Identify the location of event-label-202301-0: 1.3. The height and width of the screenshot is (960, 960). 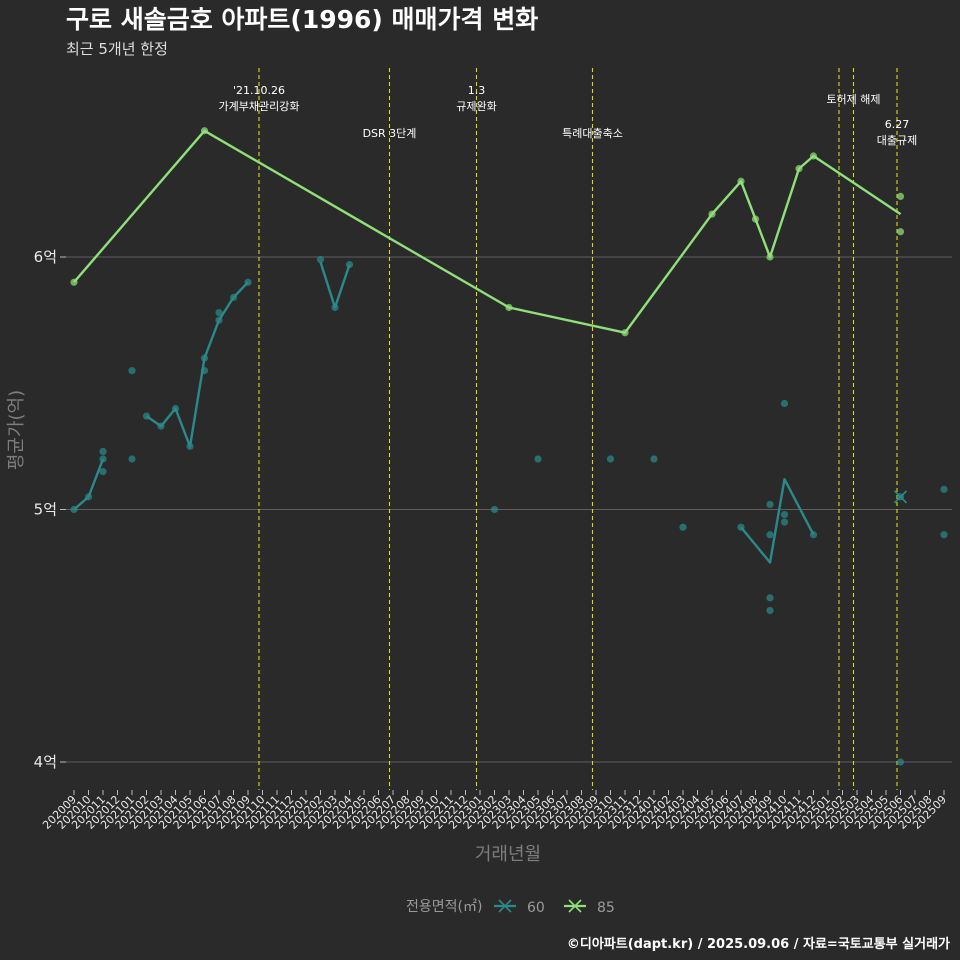
(477, 90).